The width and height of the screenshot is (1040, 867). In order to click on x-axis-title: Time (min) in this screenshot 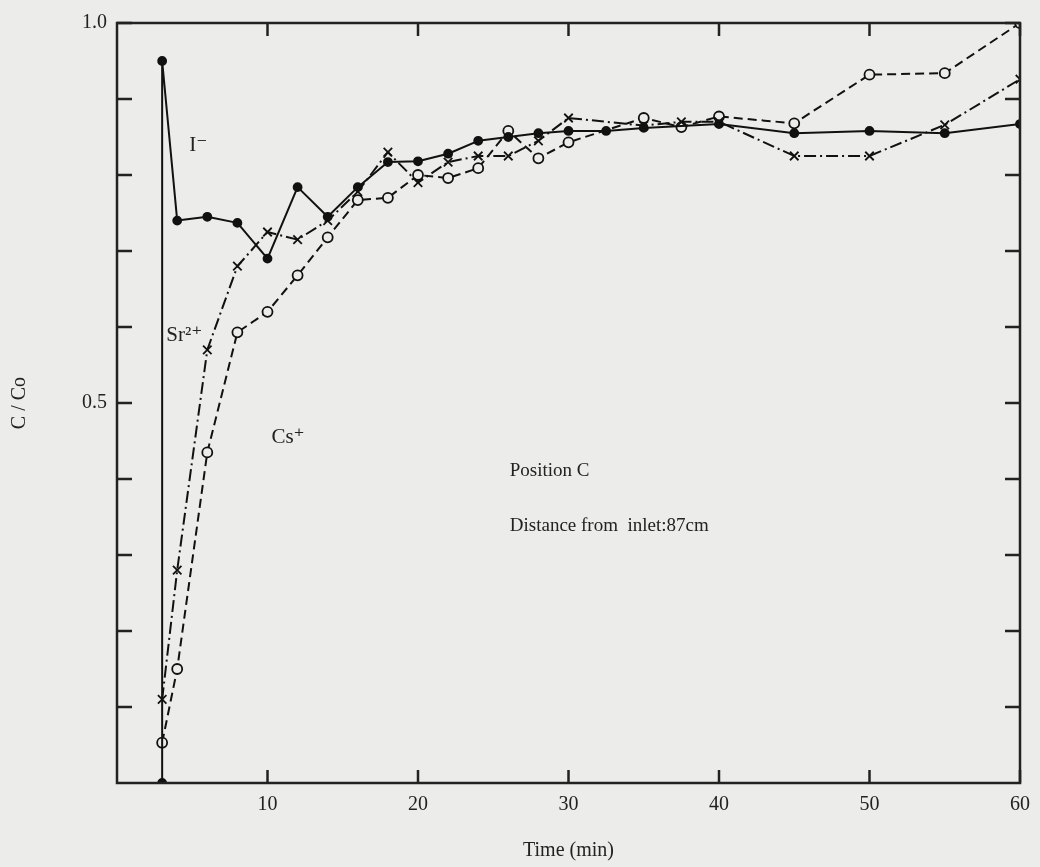, I will do `click(568, 850)`.